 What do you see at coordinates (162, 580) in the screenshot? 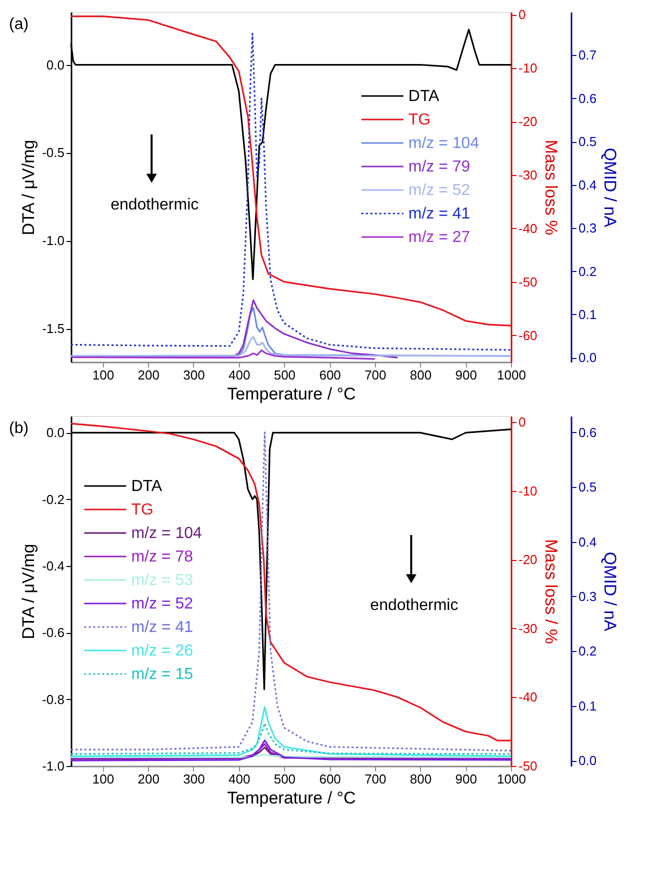
I see `legend-label: m/z = 53` at bounding box center [162, 580].